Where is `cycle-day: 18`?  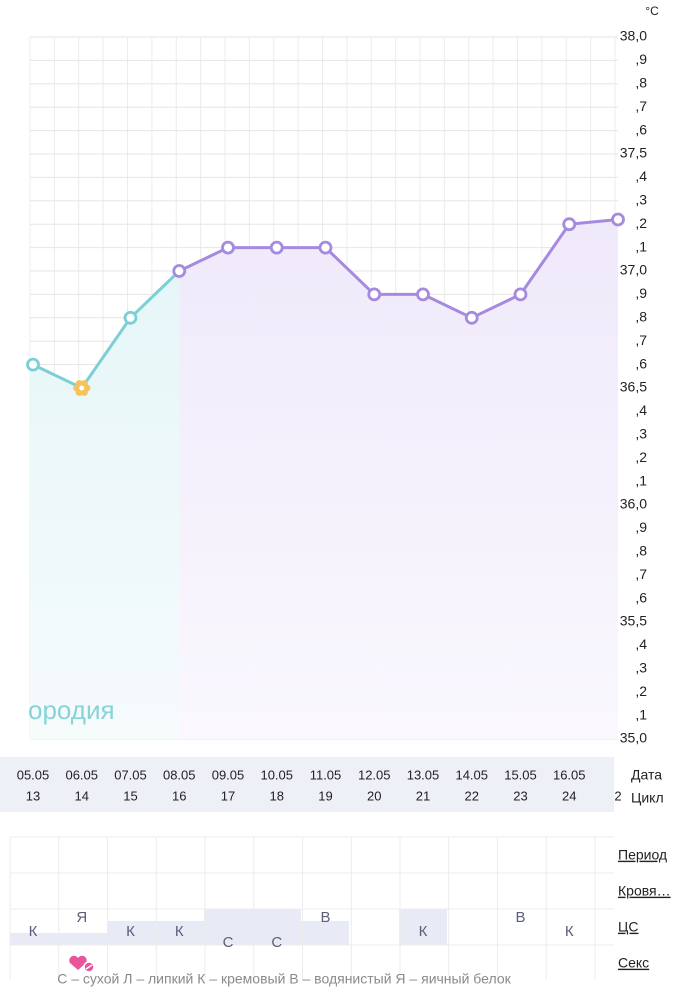
cycle-day: 18 is located at coordinates (277, 795).